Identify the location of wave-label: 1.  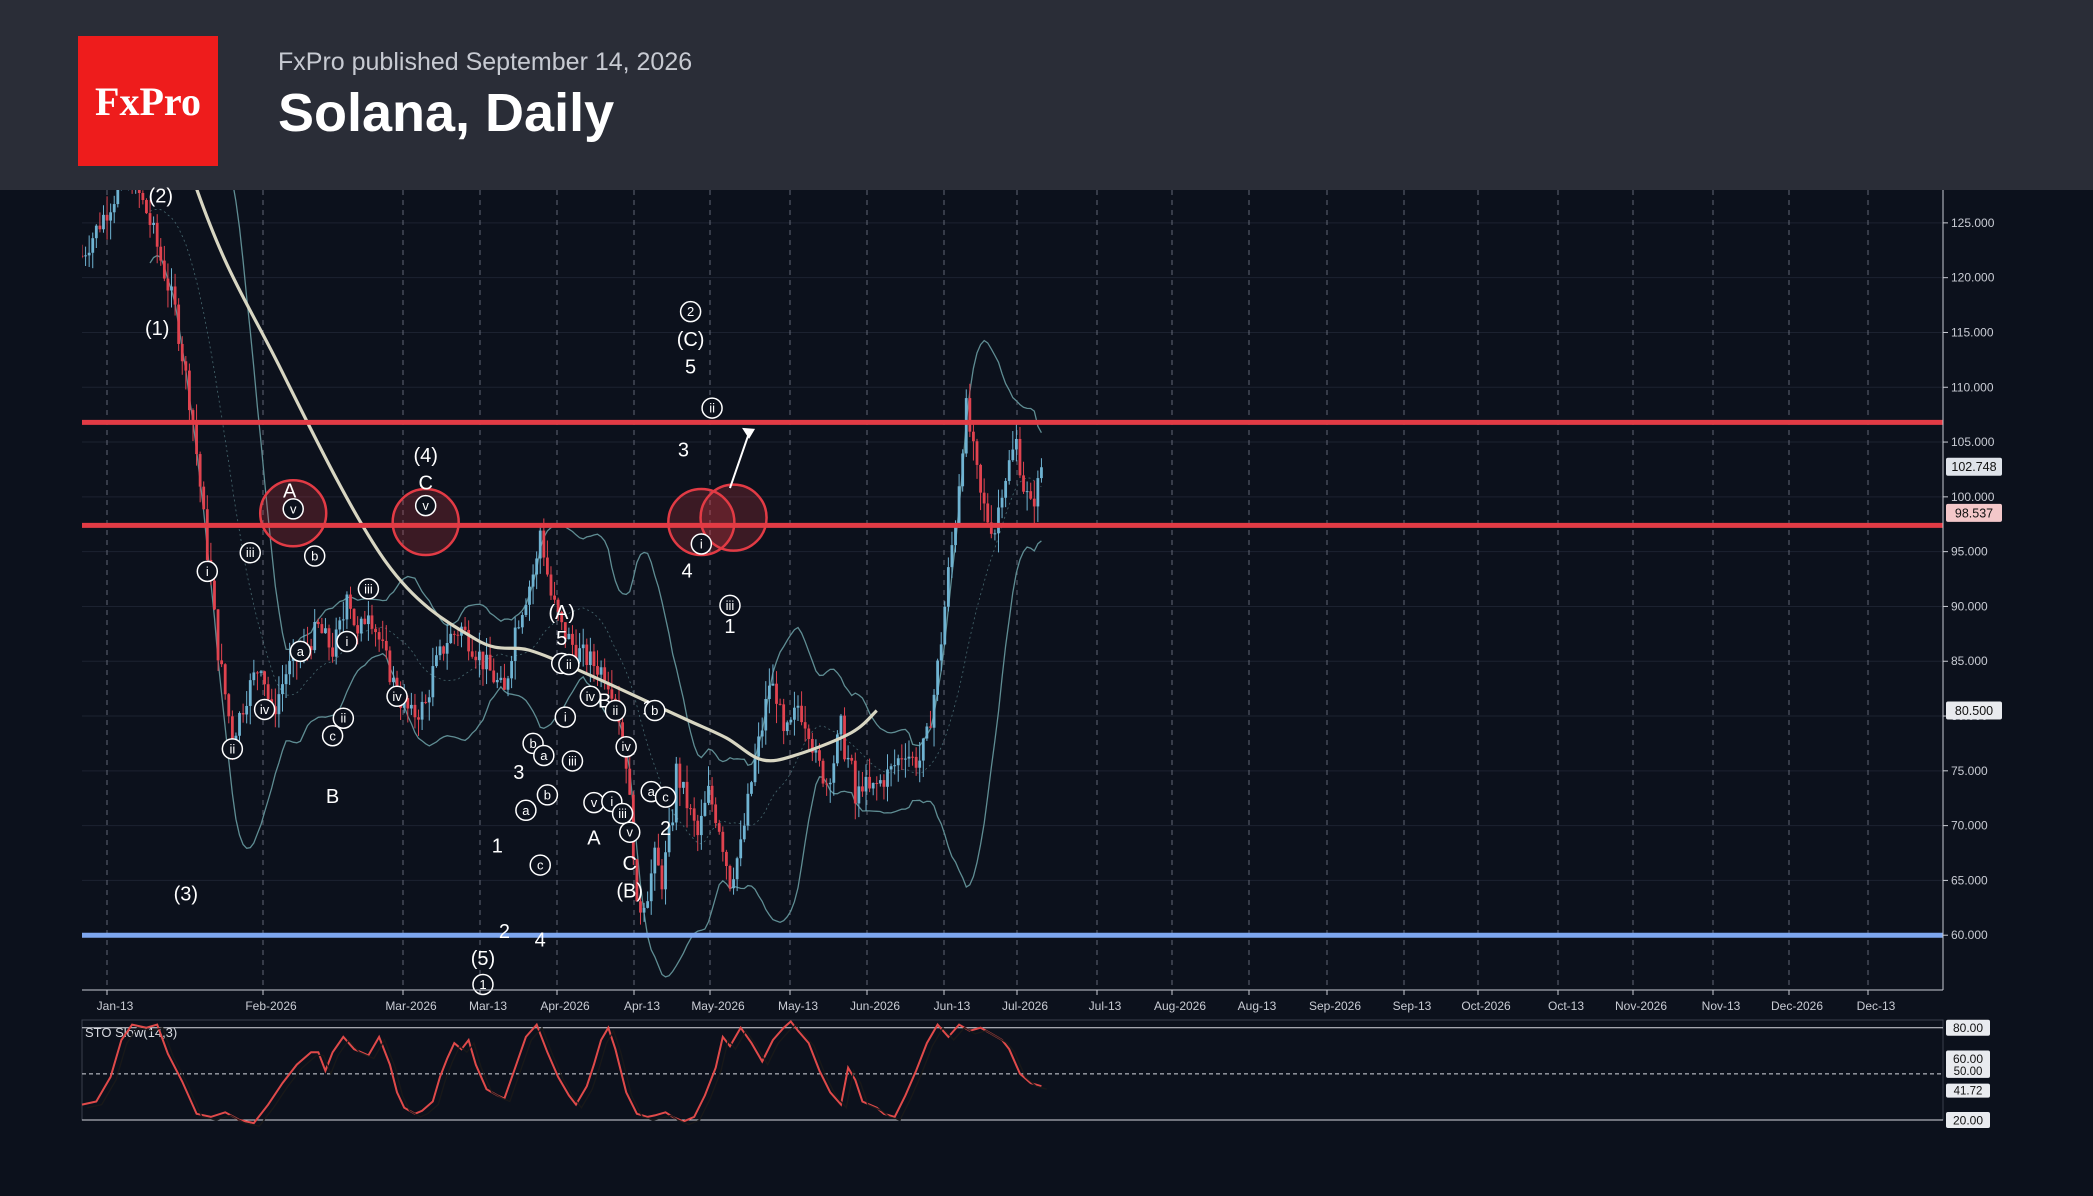
(483, 984).